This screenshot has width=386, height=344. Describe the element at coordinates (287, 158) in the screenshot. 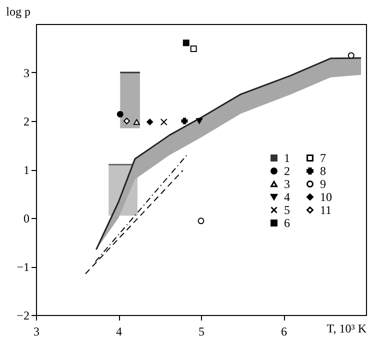

I see `legend-label: 1` at that location.